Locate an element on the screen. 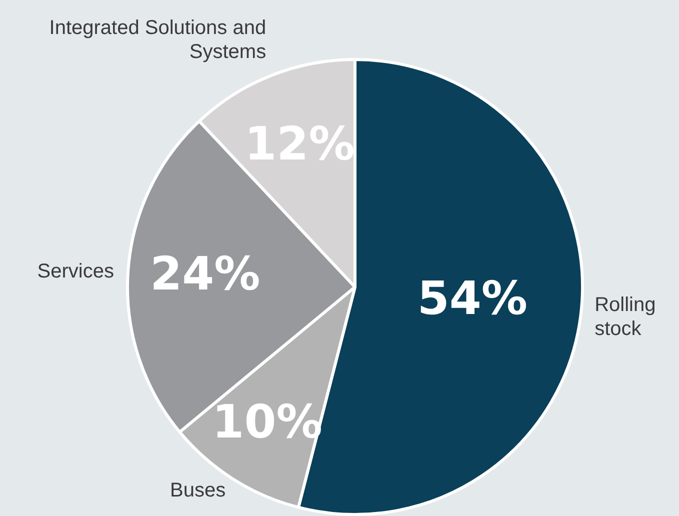 The image size is (679, 516). slice-label: Rolling stock is located at coordinates (625, 317).